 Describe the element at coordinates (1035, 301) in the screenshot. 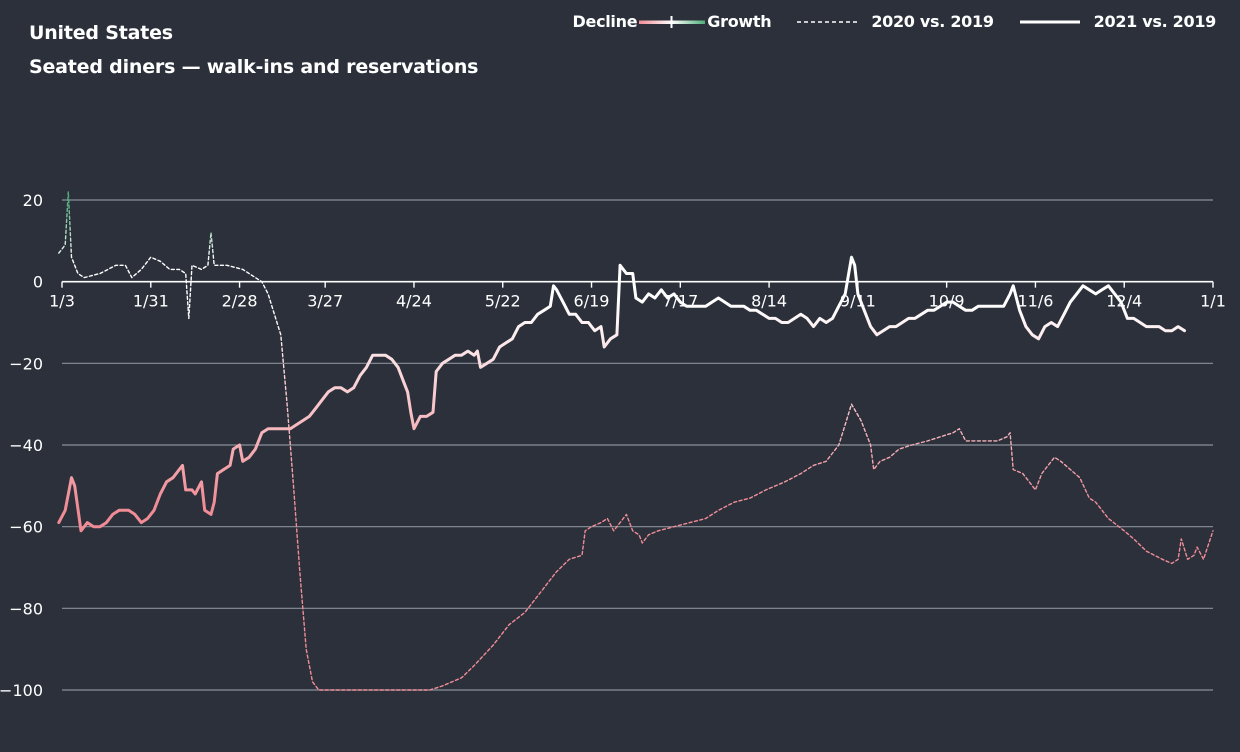

I see `x-tick-label: 11/6` at that location.